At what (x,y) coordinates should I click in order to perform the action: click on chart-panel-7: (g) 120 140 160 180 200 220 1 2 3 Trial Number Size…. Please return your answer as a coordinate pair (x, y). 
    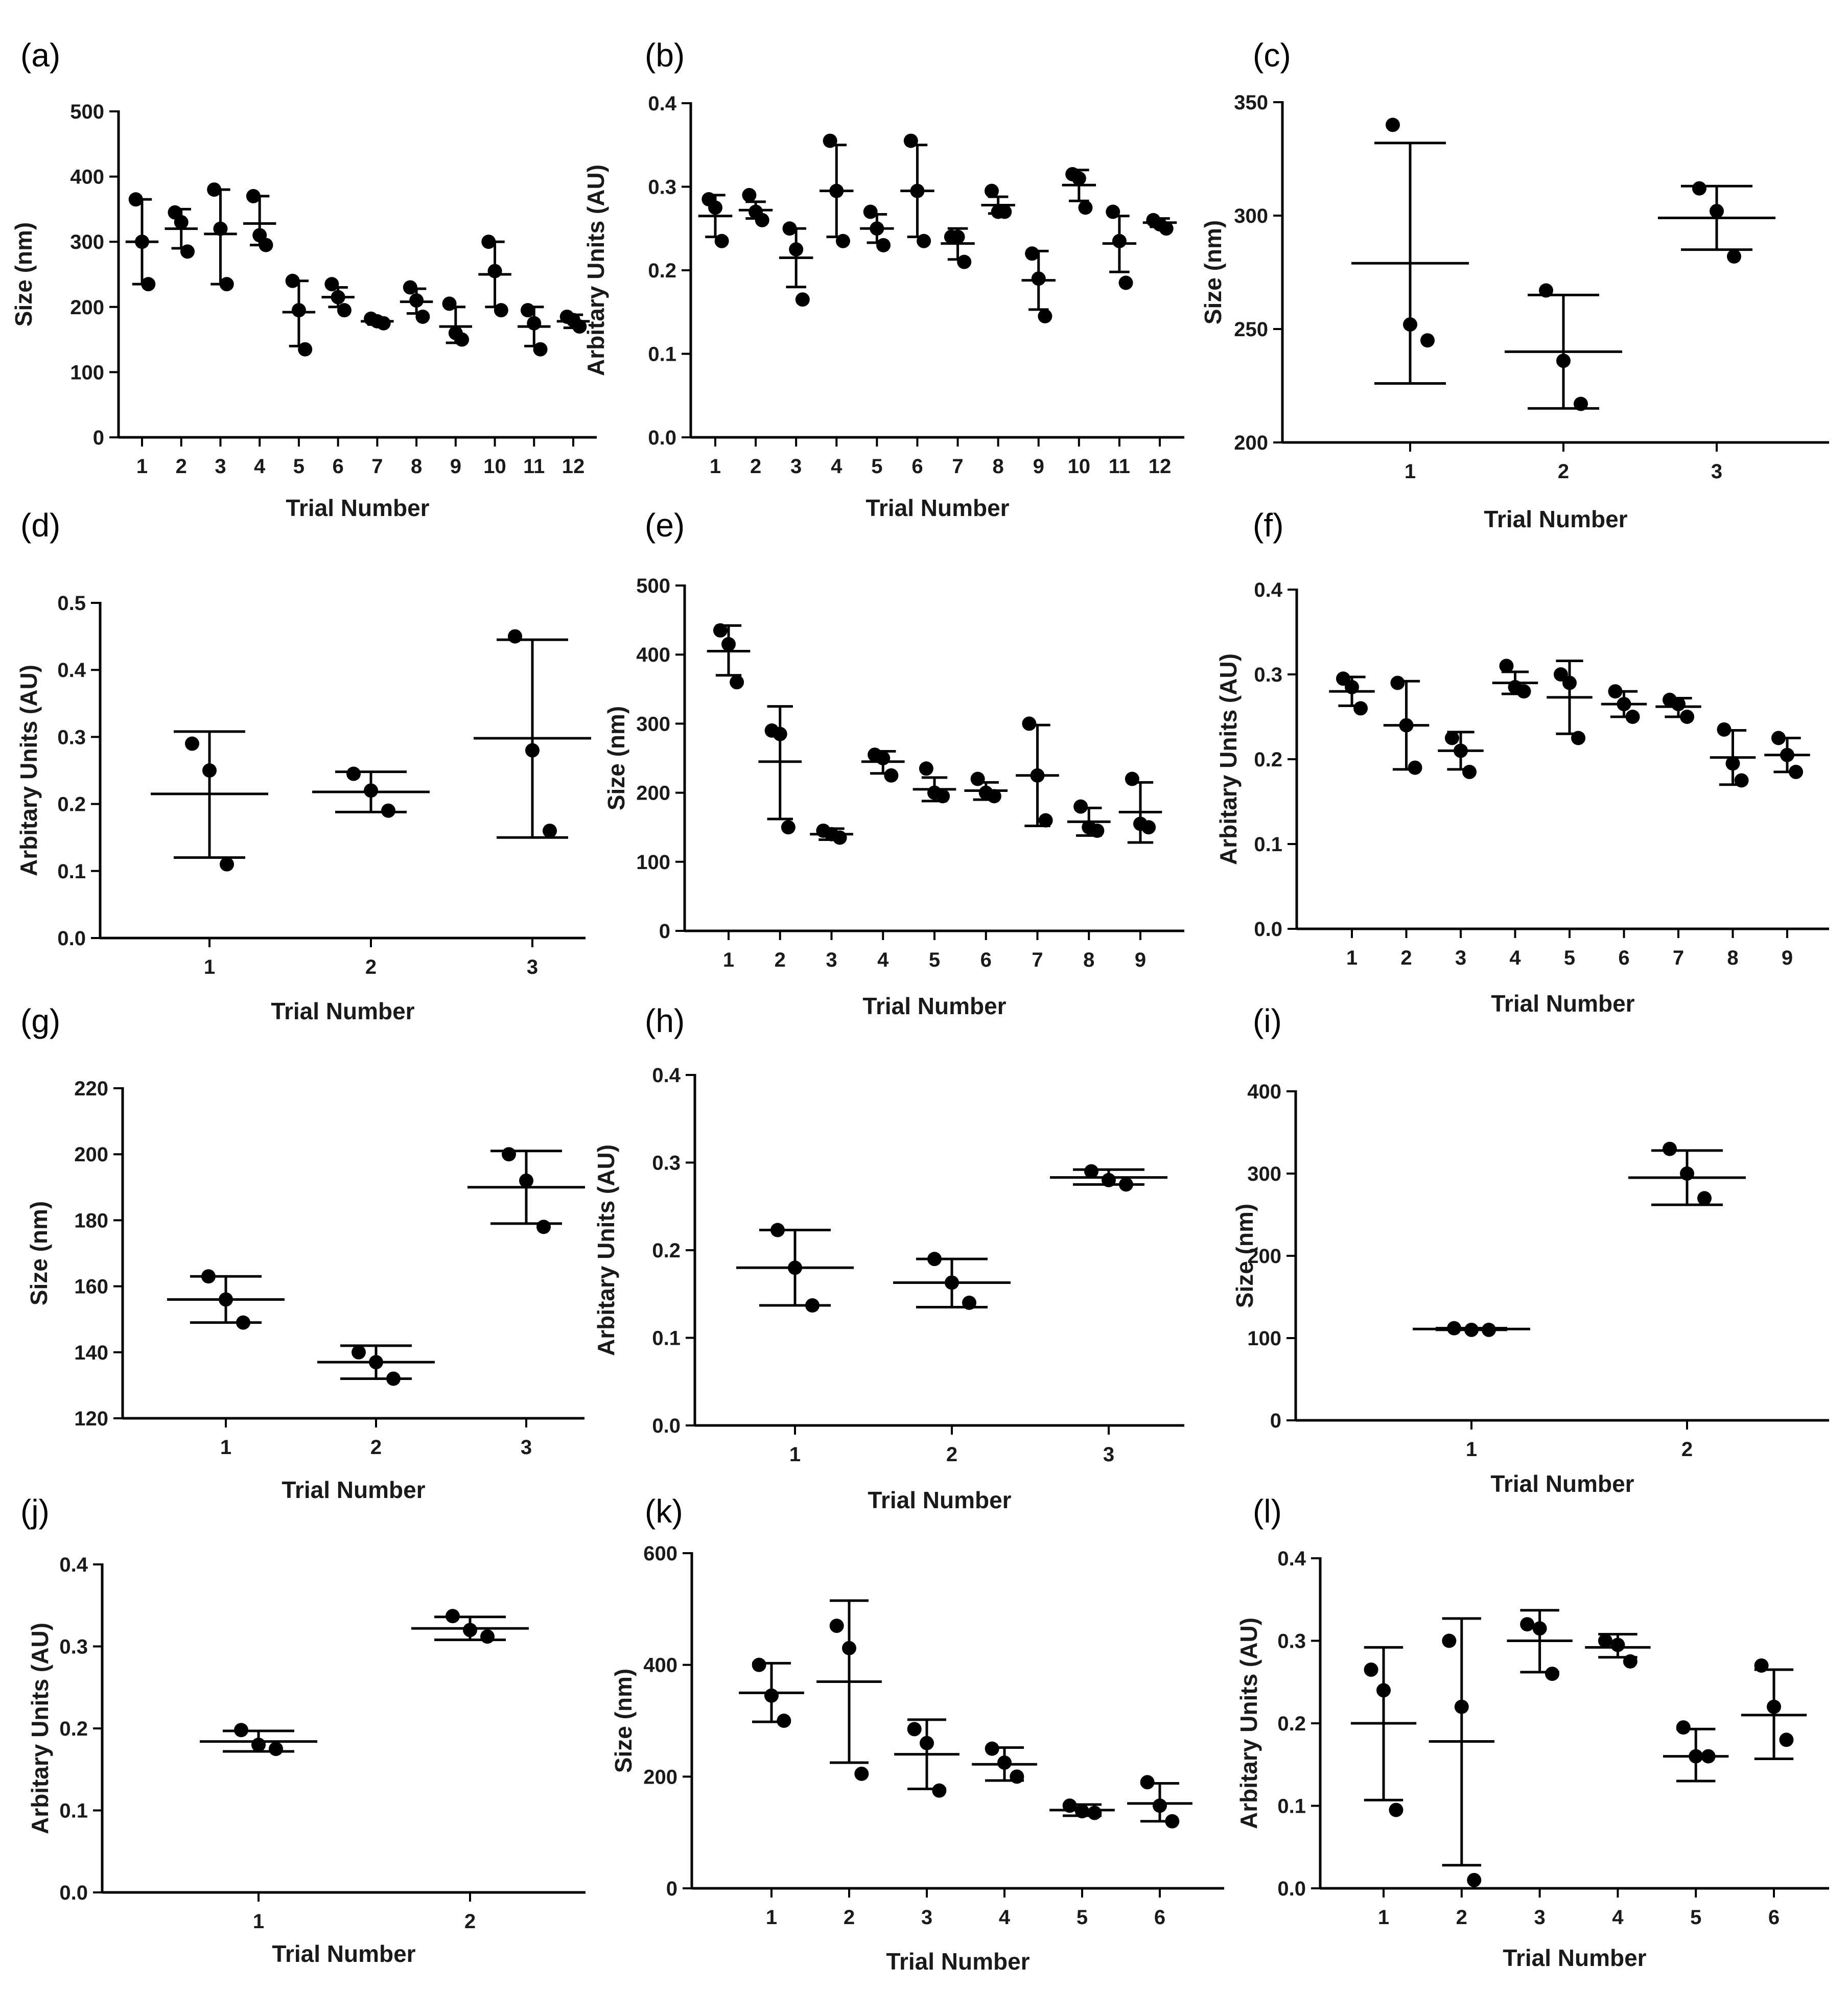
    Looking at the image, I should click on (302, 1253).